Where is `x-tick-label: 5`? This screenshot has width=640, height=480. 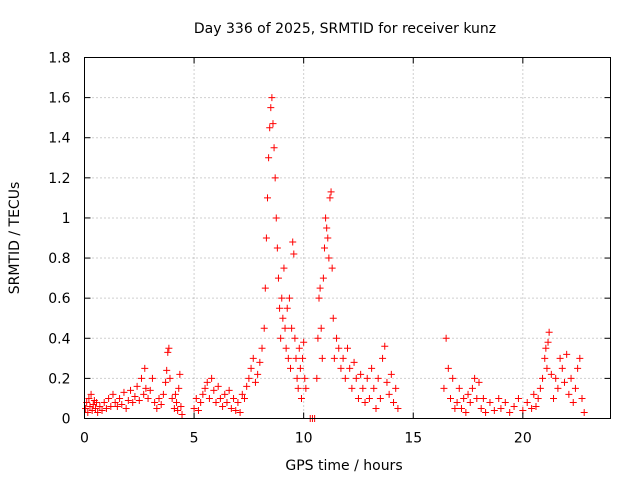 x-tick-label: 5 is located at coordinates (194, 439).